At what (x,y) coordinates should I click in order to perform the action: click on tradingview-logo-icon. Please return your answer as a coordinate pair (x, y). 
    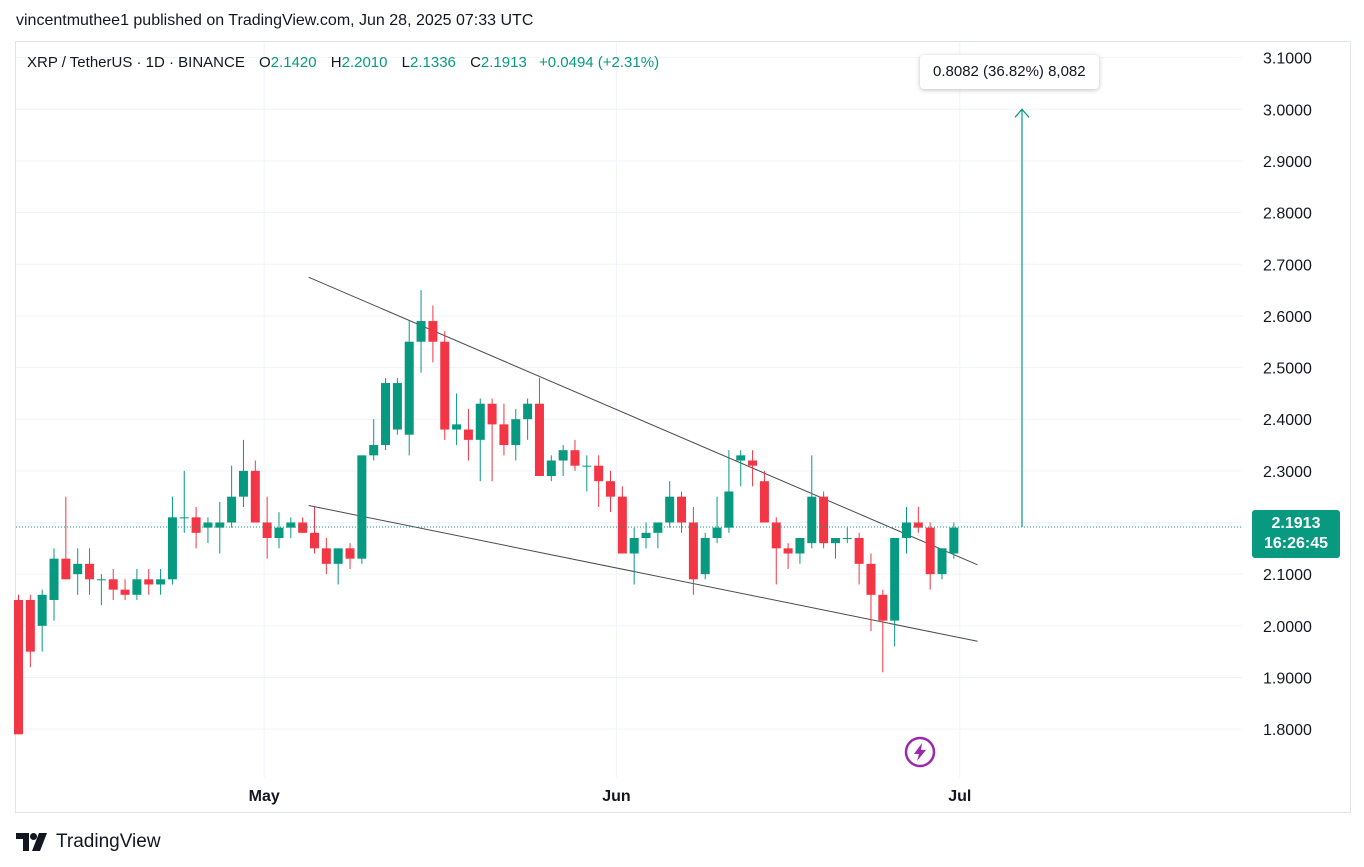
    Looking at the image, I should click on (31, 842).